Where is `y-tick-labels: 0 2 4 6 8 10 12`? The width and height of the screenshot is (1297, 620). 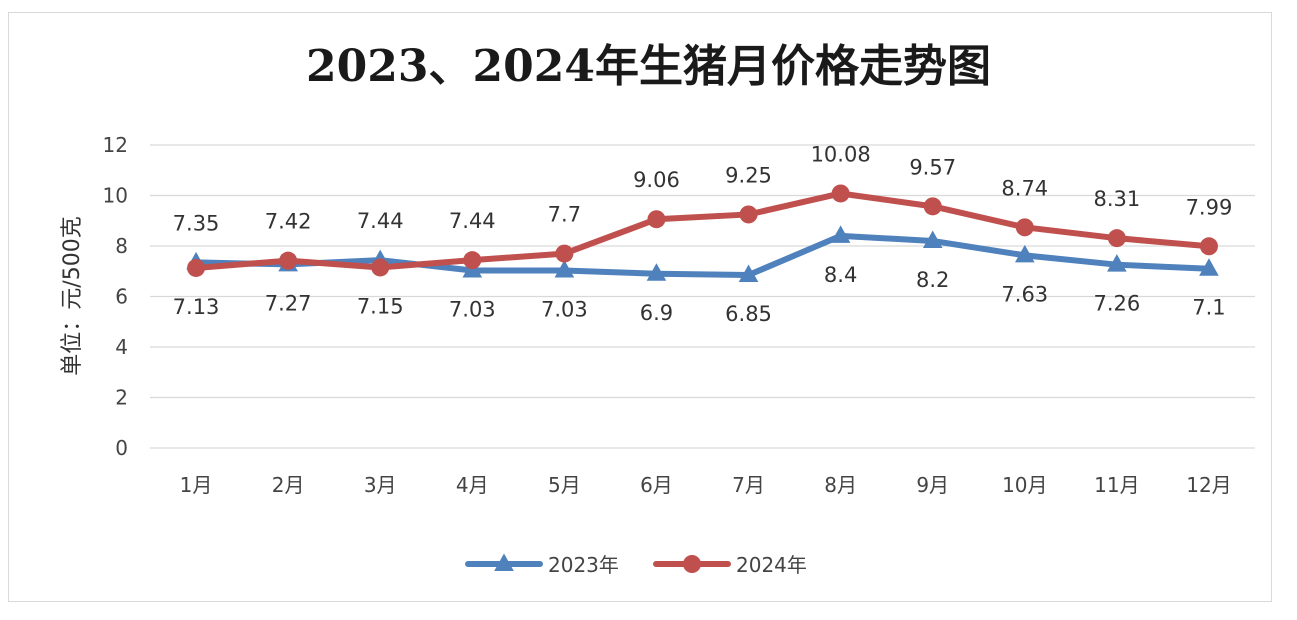
y-tick-labels: 0 2 4 6 8 10 12 is located at coordinates (115, 296).